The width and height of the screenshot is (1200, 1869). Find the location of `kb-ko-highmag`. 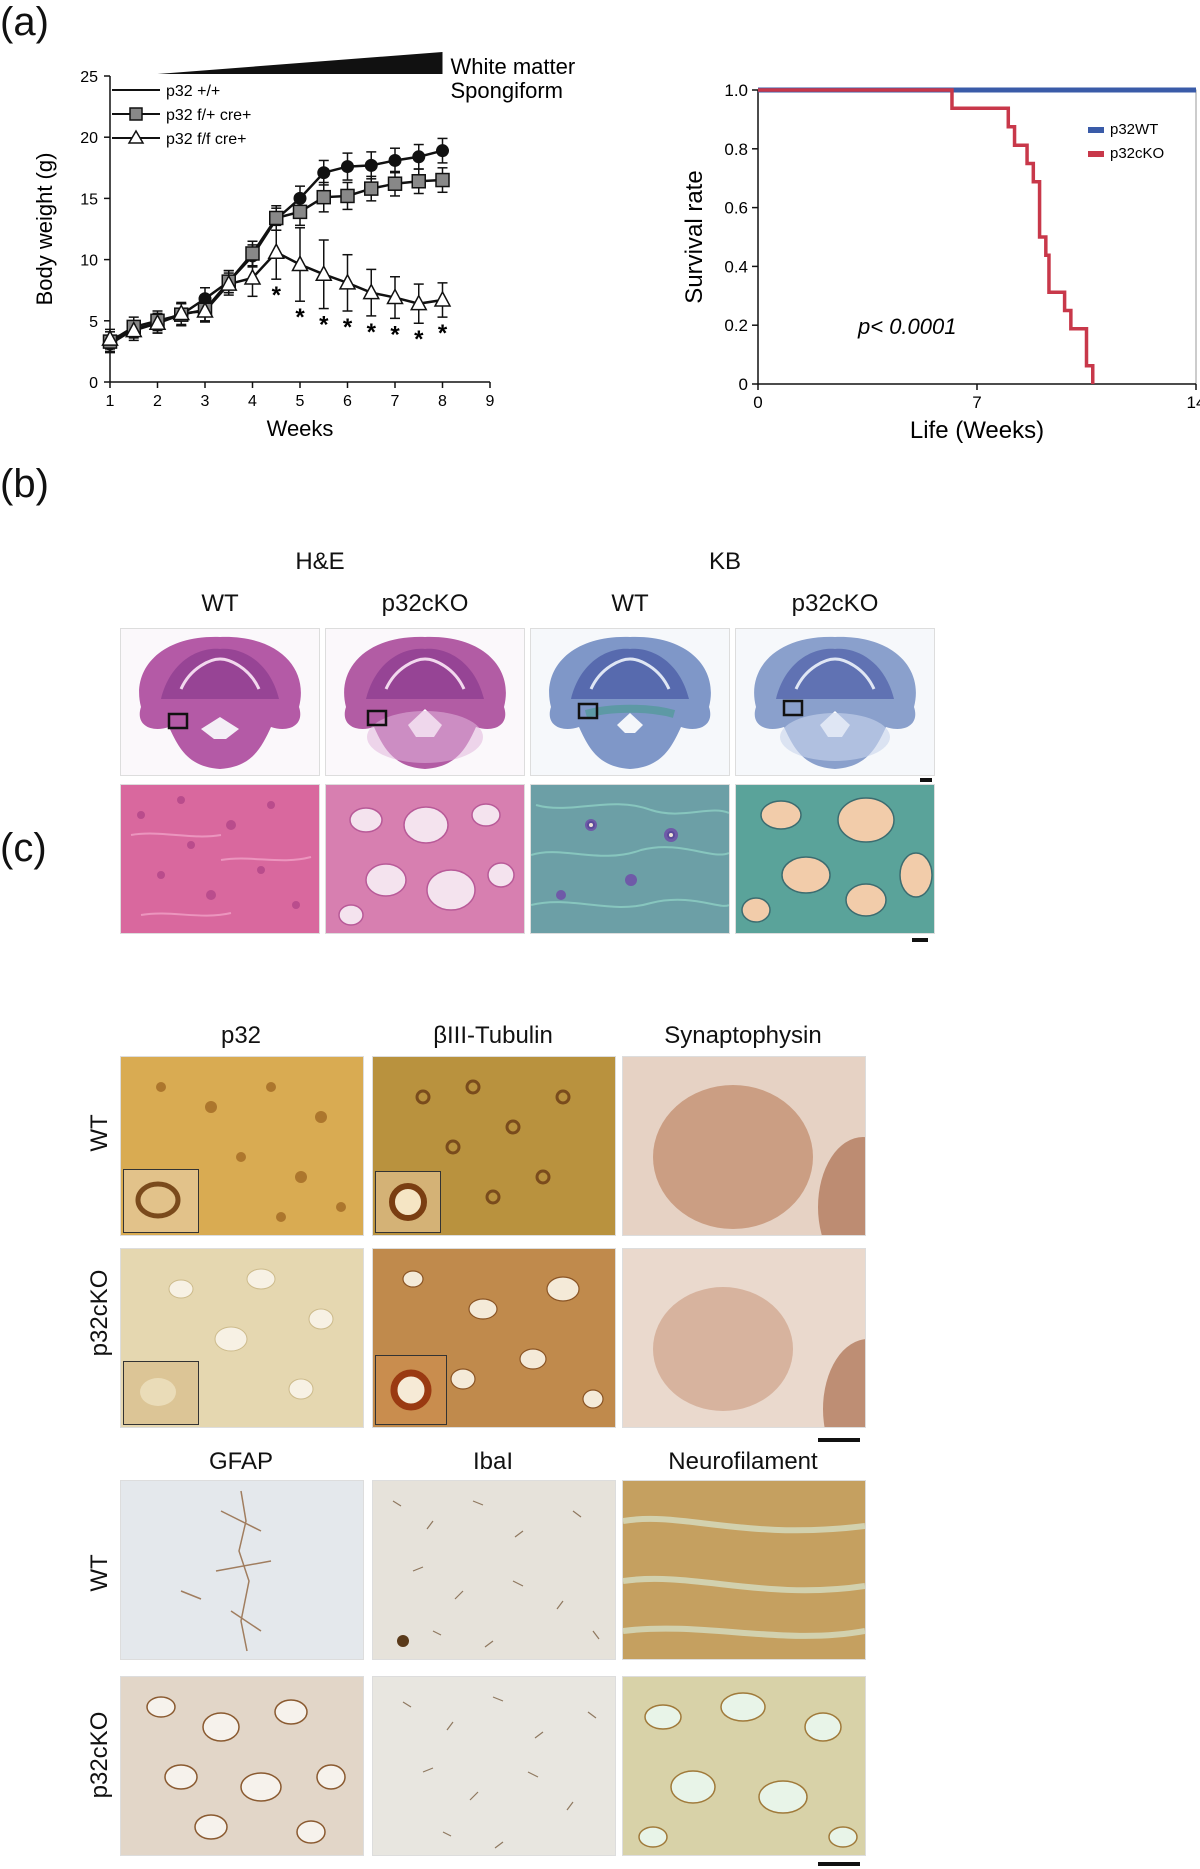

kb-ko-highmag is located at coordinates (835, 859).